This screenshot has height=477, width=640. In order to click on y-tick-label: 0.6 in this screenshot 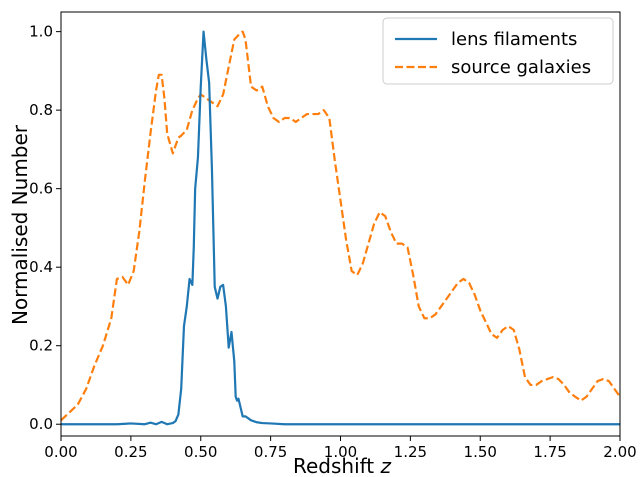, I will do `click(41, 189)`.